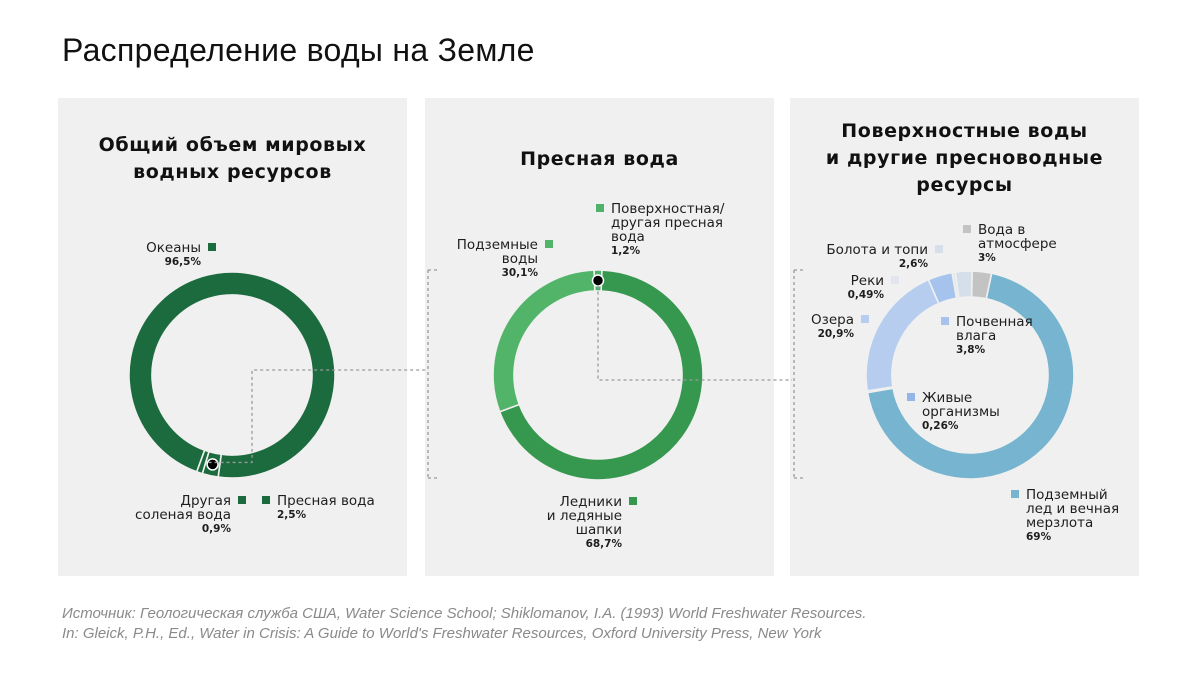  Describe the element at coordinates (626, 251) in the screenshot. I see `label-value: 1,2%` at that location.